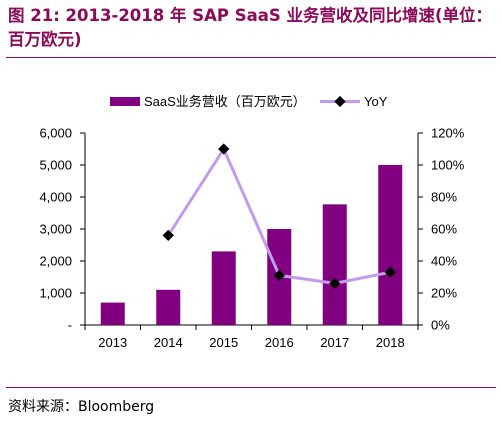  What do you see at coordinates (81, 407) in the screenshot?
I see `source-note: 资料来源：Bloomberg` at bounding box center [81, 407].